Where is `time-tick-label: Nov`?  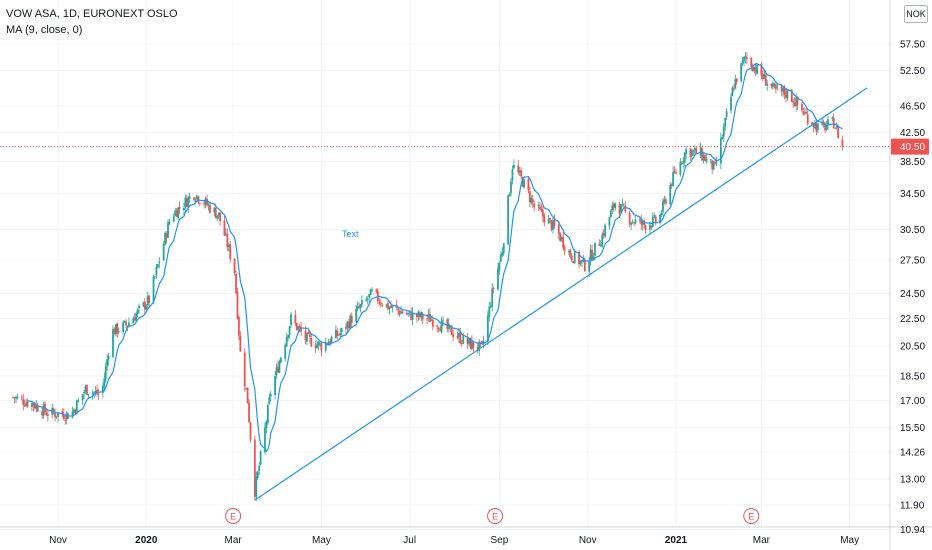 time-tick-label: Nov is located at coordinates (588, 540).